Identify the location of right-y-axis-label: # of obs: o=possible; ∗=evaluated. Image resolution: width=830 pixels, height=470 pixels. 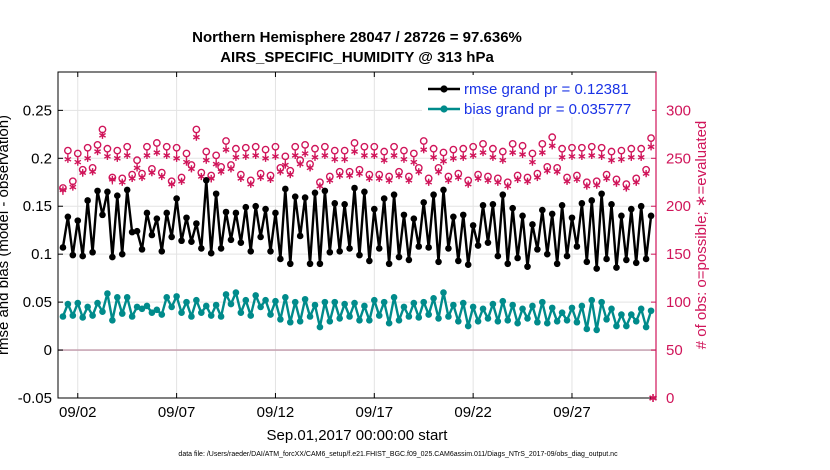
(701, 235).